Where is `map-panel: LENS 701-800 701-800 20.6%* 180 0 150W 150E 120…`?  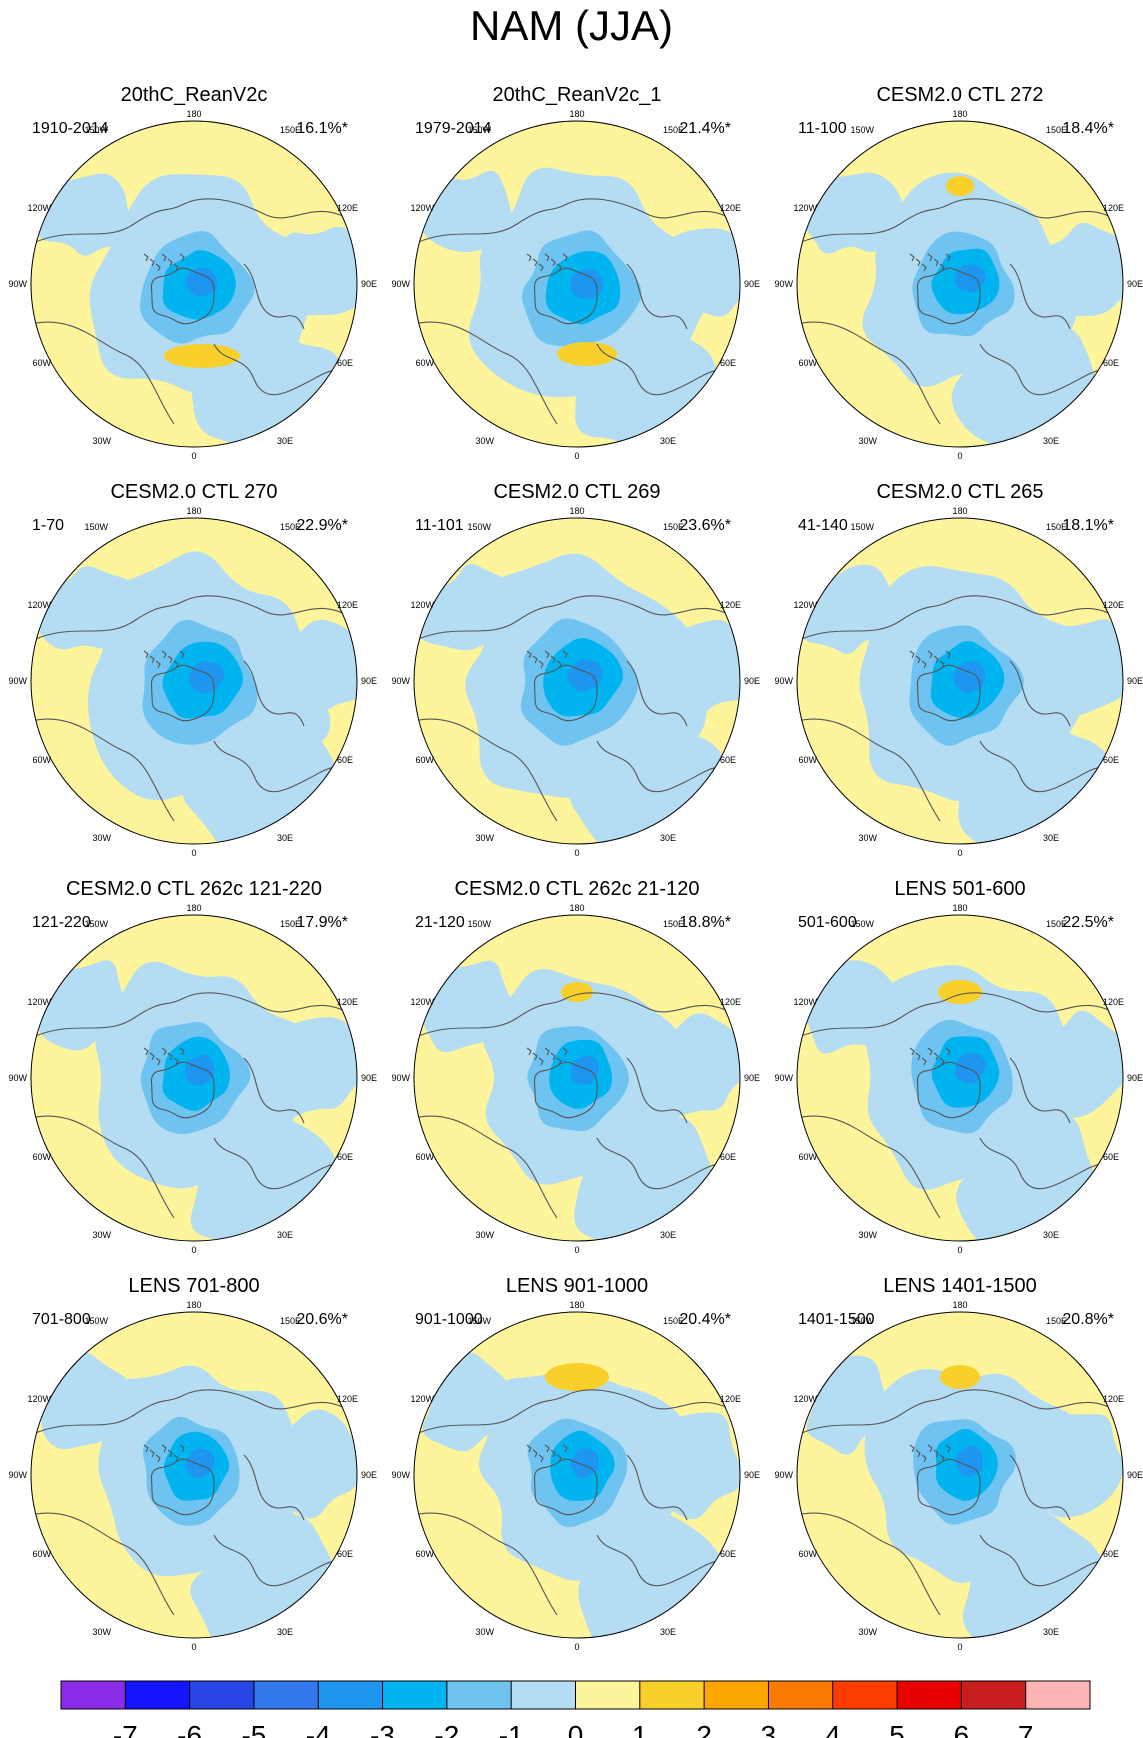
map-panel: LENS 701-800 701-800 20.6%* 180 0 150W 150E 120… is located at coordinates (192, 1463).